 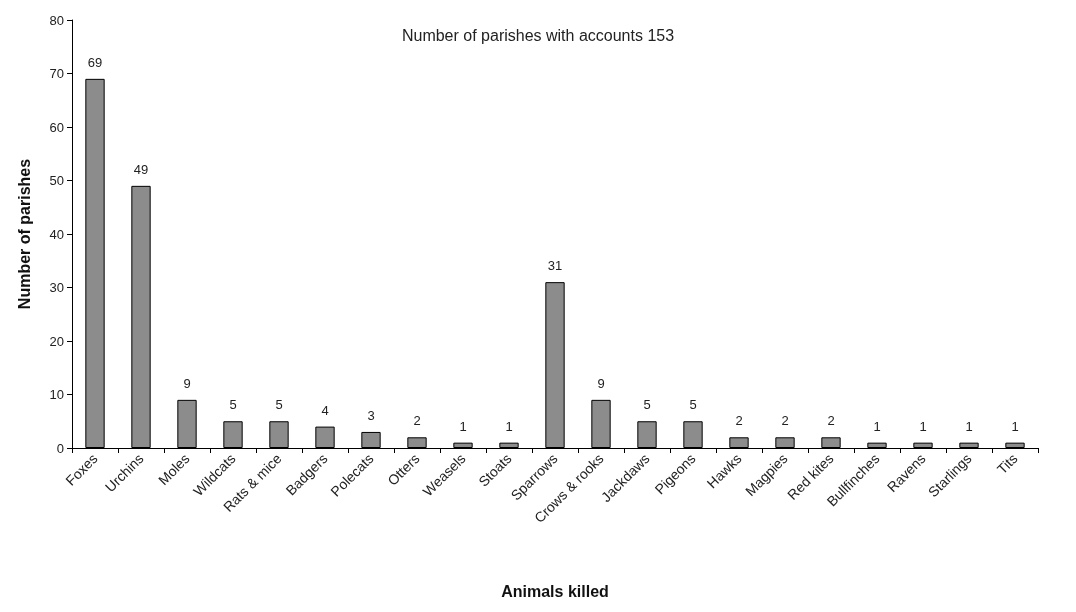 What do you see at coordinates (95, 62) in the screenshot?
I see `data-label: 69` at bounding box center [95, 62].